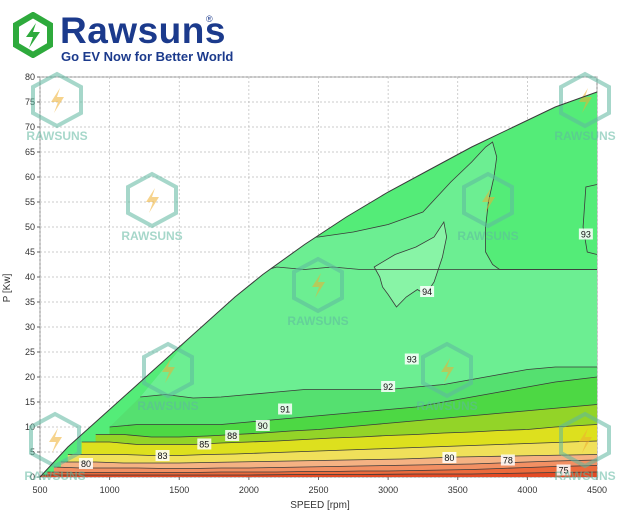  What do you see at coordinates (249, 490) in the screenshot?
I see `x-tick-label: 2000` at bounding box center [249, 490].